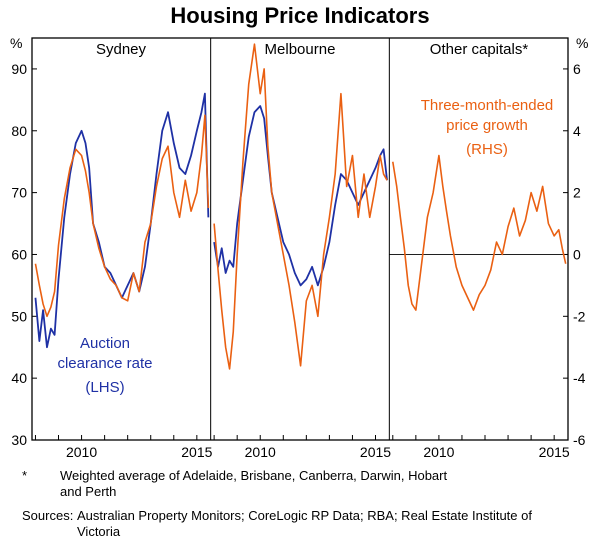 The width and height of the screenshot is (600, 559). What do you see at coordinates (487, 105) in the screenshot?
I see `rhs-annotation-line1: Three-month-ended` at bounding box center [487, 105].